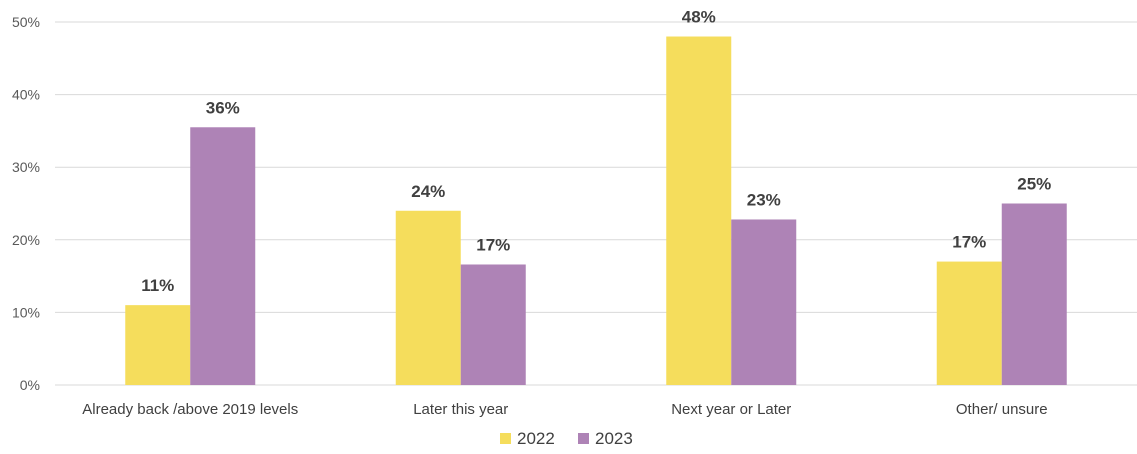  I want to click on x-category-label: Already back /above 2019 levels, so click(190, 409).